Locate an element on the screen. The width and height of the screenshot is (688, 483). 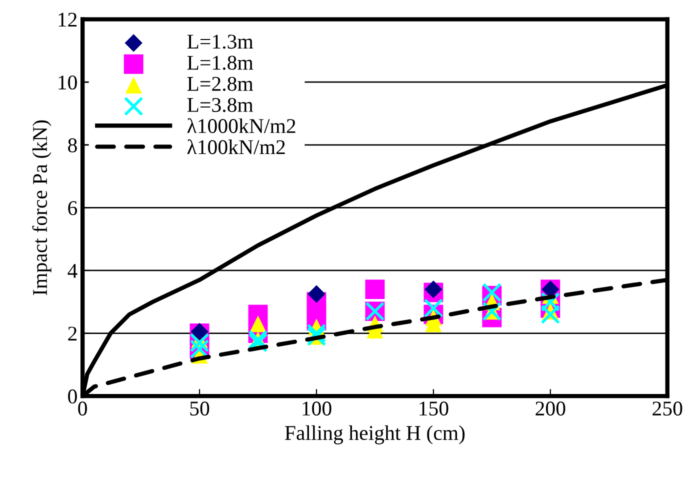
x-tick-label: 0 is located at coordinates (82, 409).